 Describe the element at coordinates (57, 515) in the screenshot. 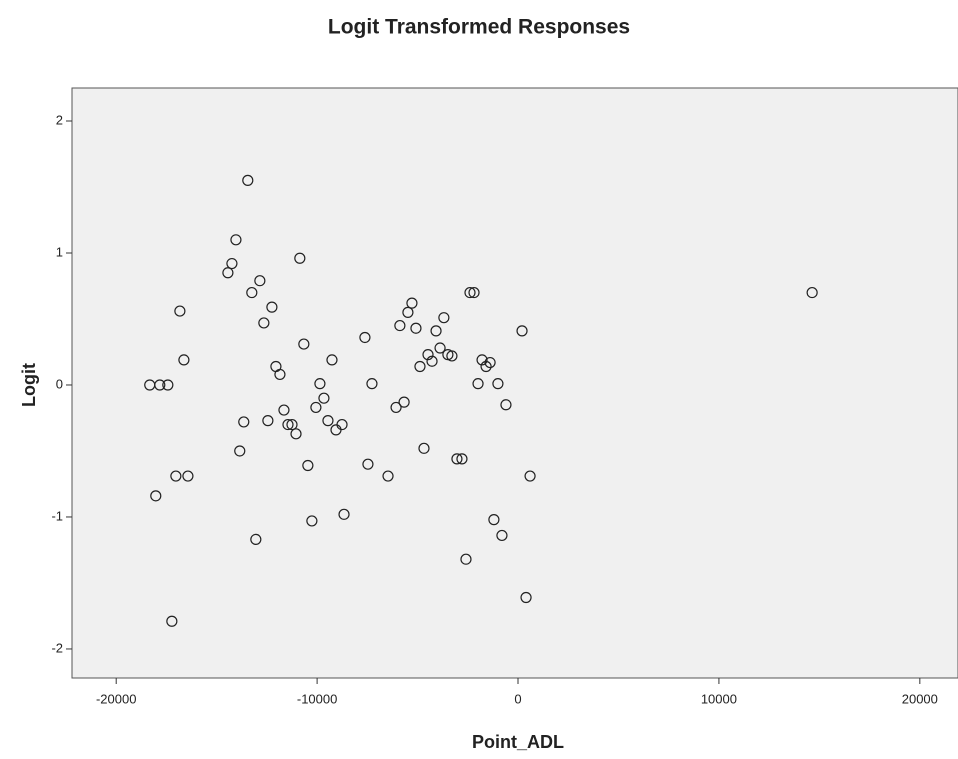

I see `y-tick-label: -1` at that location.